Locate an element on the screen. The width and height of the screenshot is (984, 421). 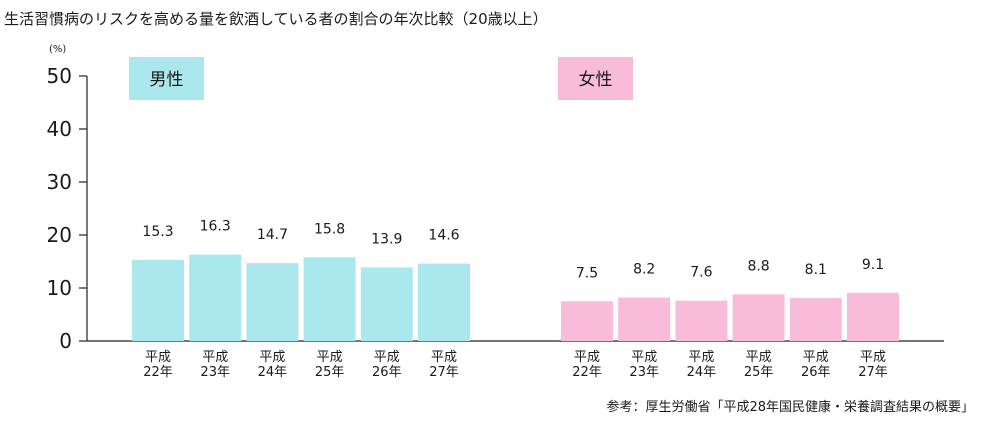
data-label: 7.6 is located at coordinates (701, 273).